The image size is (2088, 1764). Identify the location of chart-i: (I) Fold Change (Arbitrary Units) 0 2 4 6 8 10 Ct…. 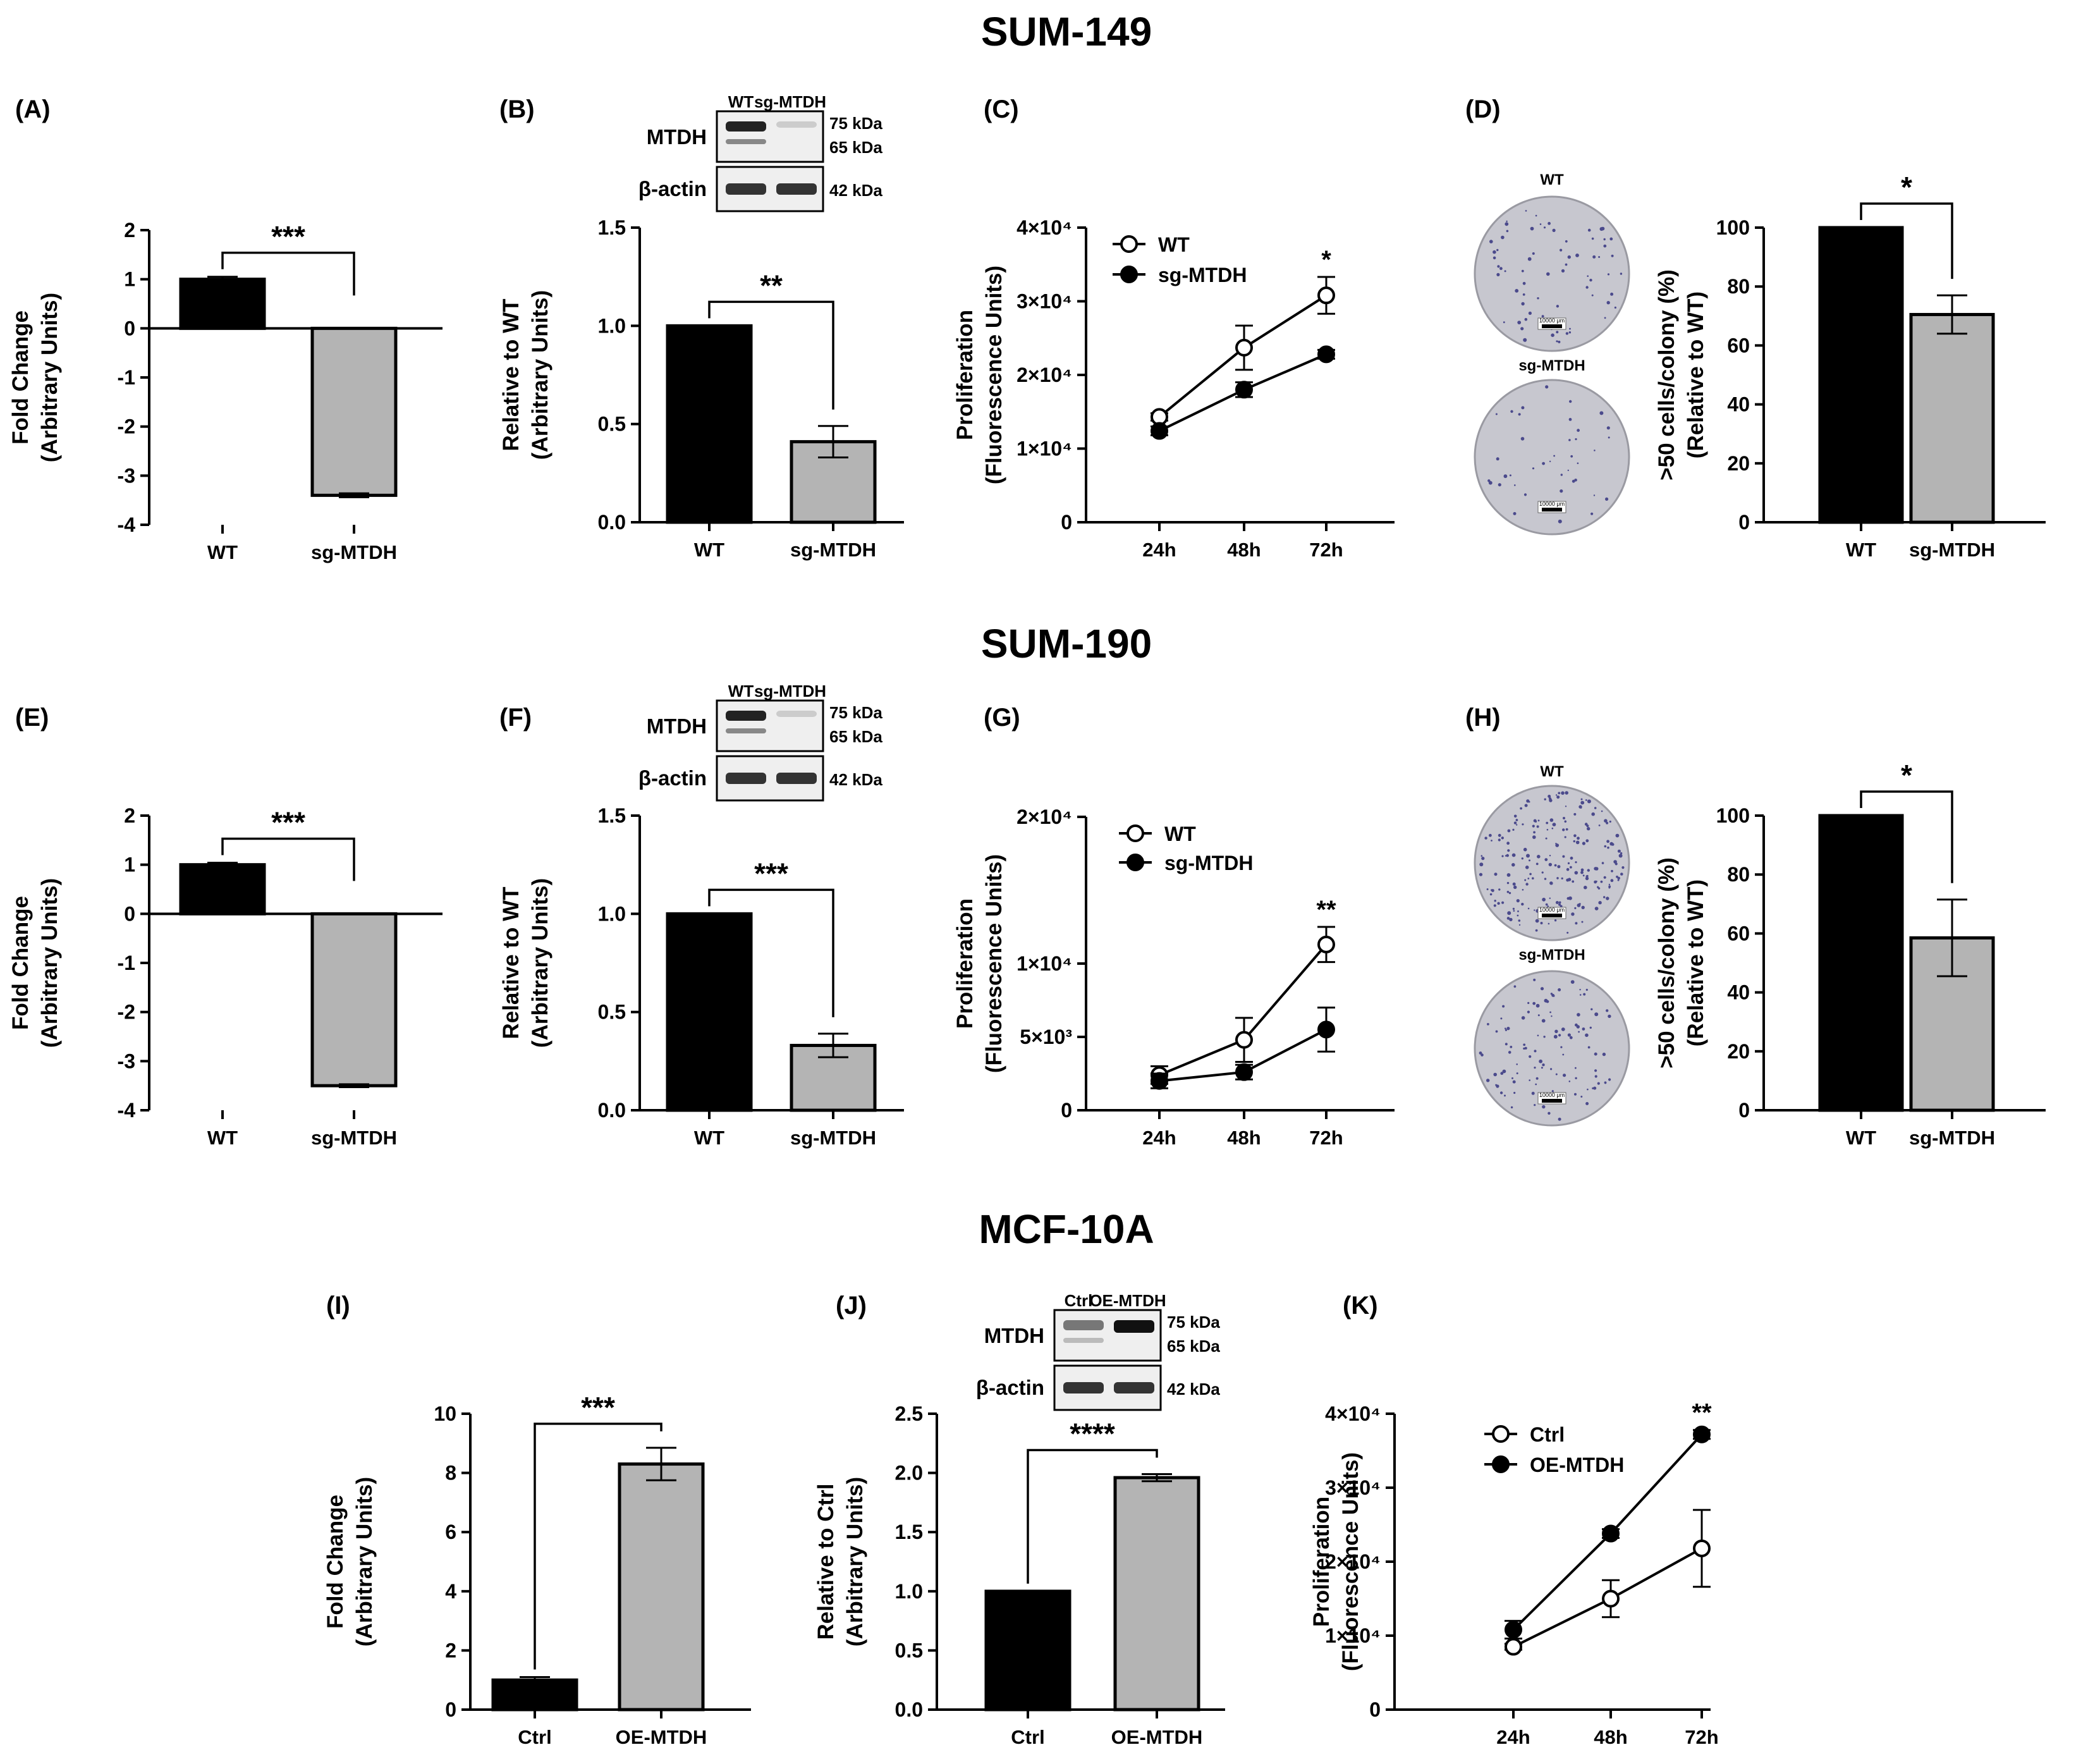
(537, 1520).